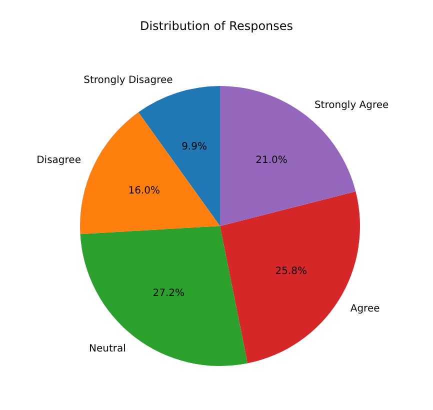 This screenshot has height=410, width=433. Describe the element at coordinates (128, 80) in the screenshot. I see `slice-label: Strongly Disagree` at that location.